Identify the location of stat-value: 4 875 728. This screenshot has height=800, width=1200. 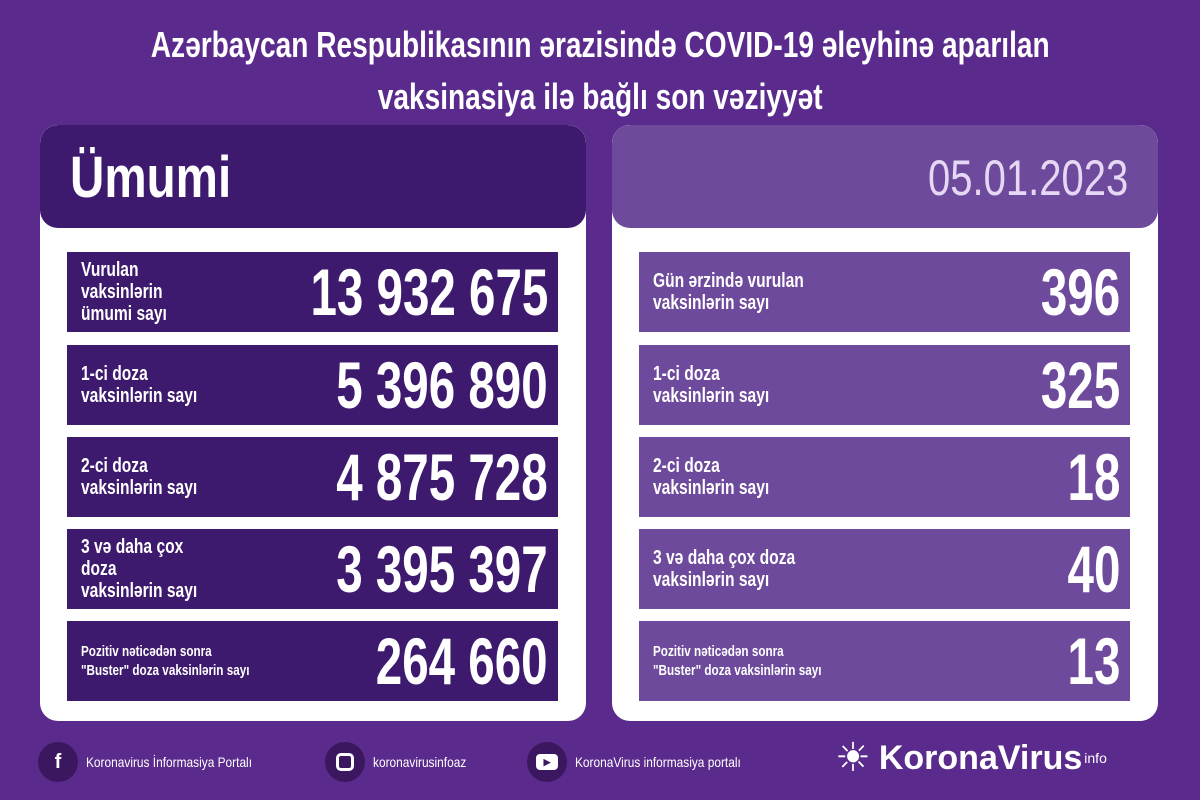
(442, 477).